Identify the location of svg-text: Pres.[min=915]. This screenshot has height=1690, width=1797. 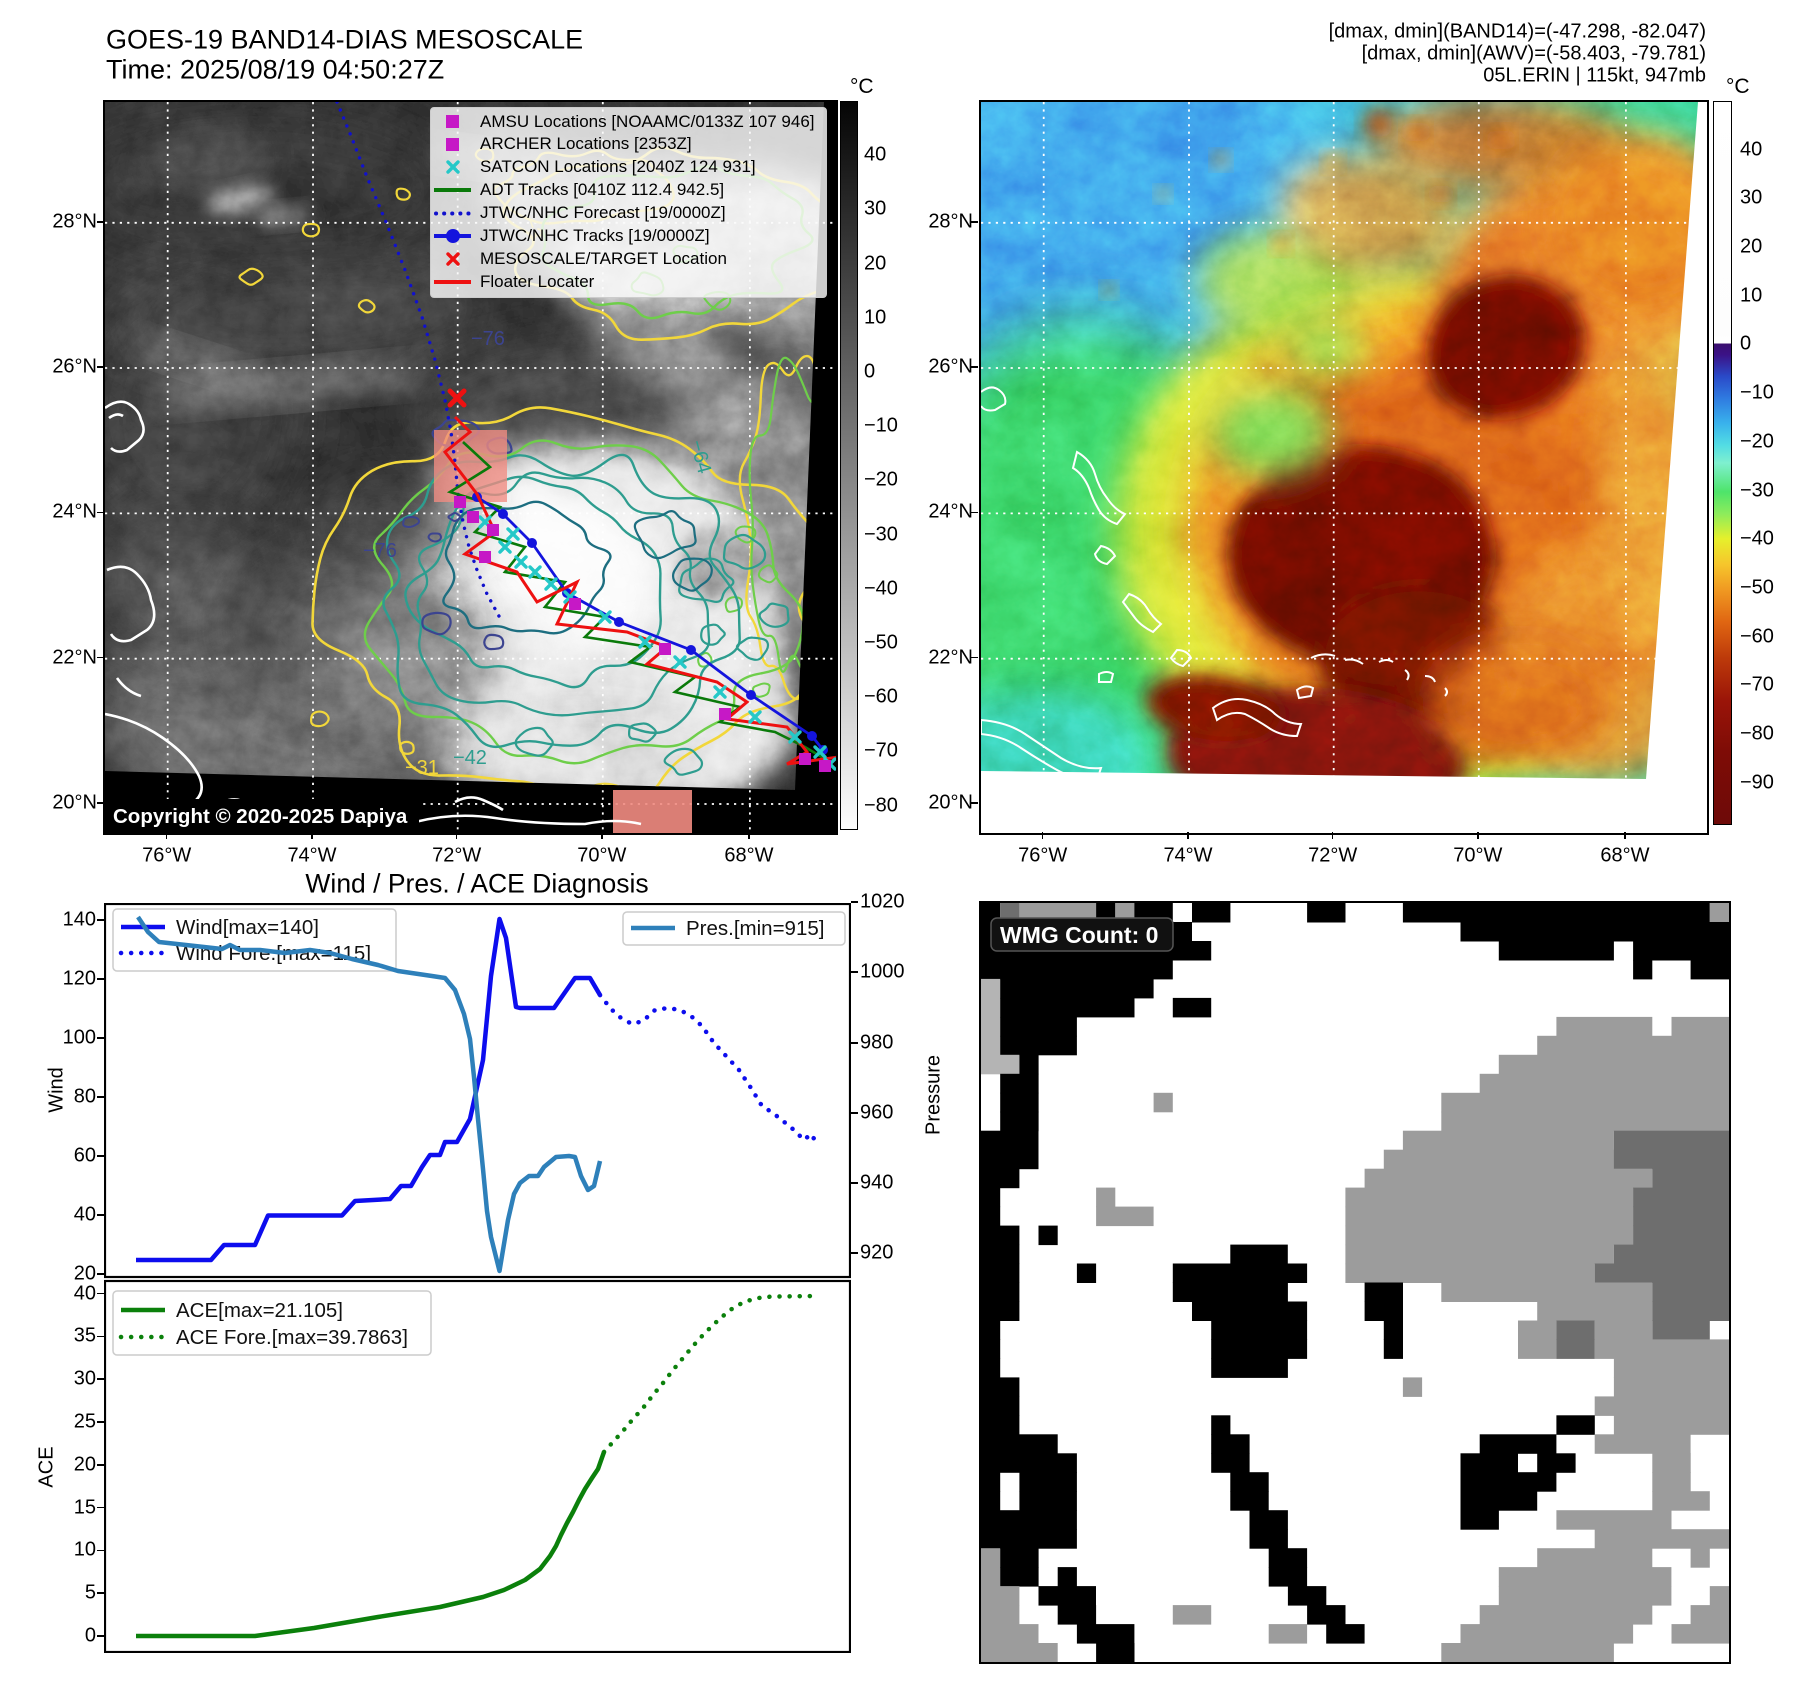
(755, 928).